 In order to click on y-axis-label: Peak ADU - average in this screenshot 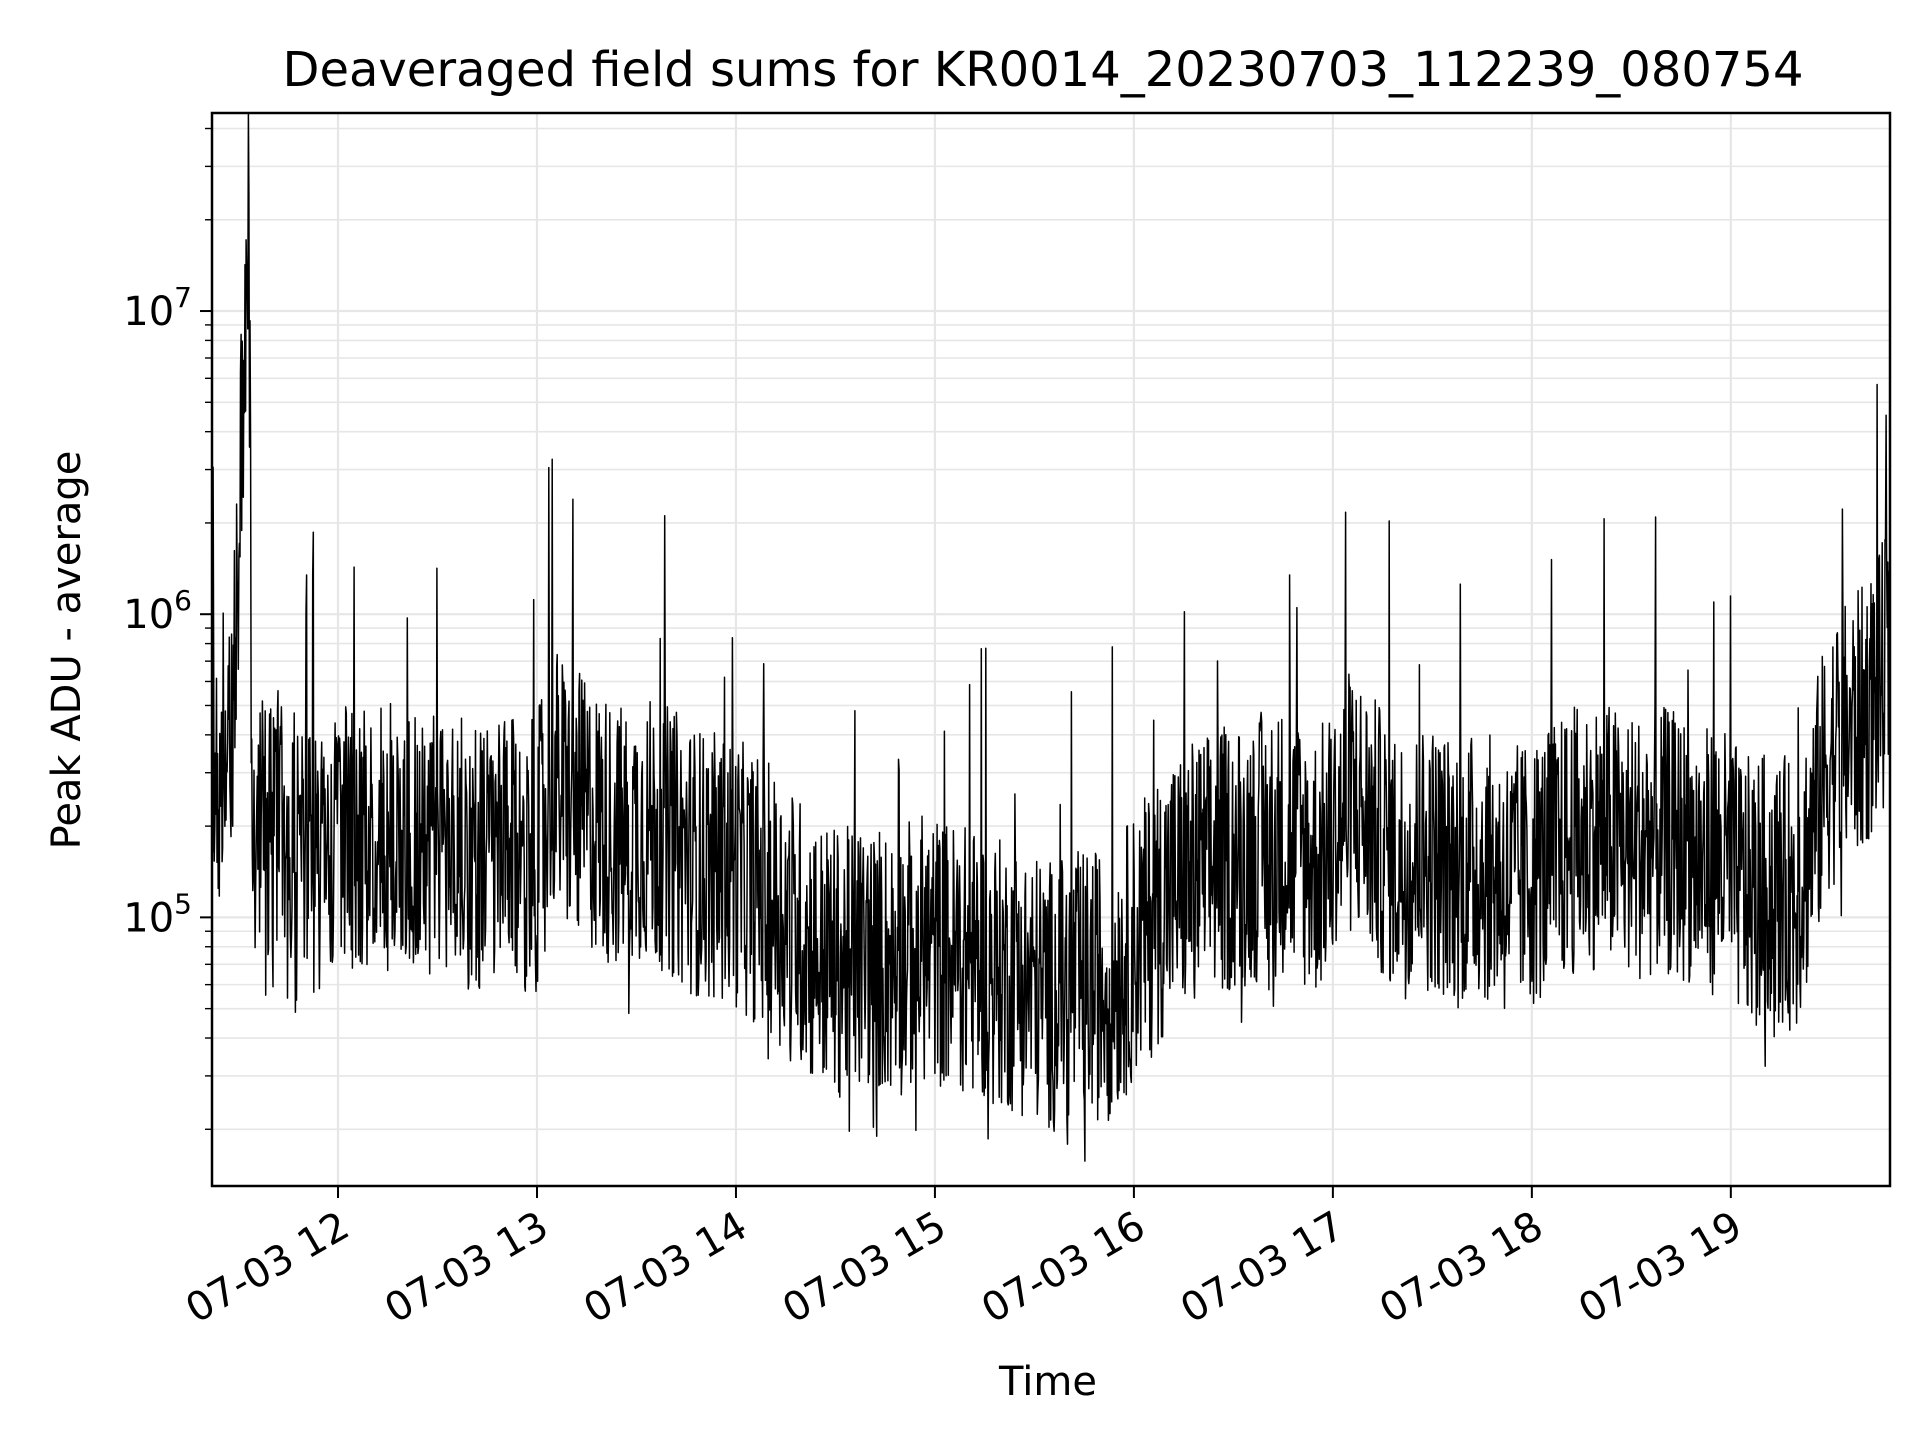, I will do `click(67, 650)`.